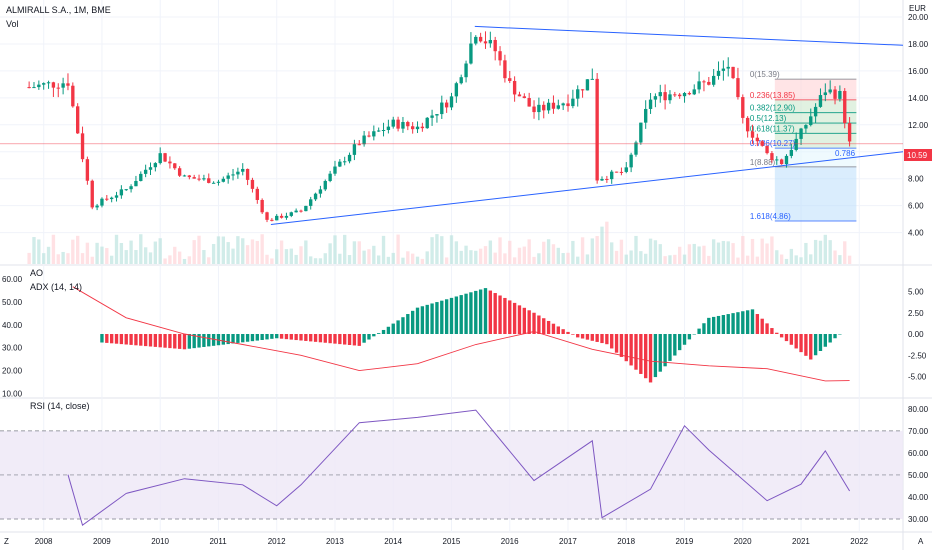 Image resolution: width=932 pixels, height=550 pixels. What do you see at coordinates (916, 233) in the screenshot?
I see `price-tick-label: 4.00` at bounding box center [916, 233].